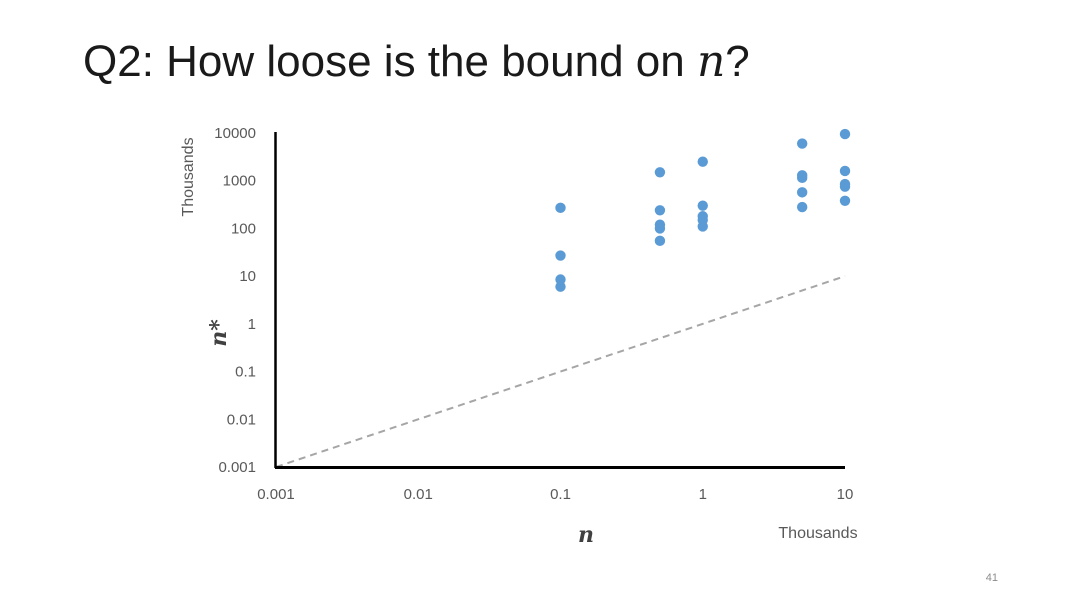 This screenshot has height=607, width=1080. What do you see at coordinates (711, 61) in the screenshot?
I see `slide-title-variable: n` at bounding box center [711, 61].